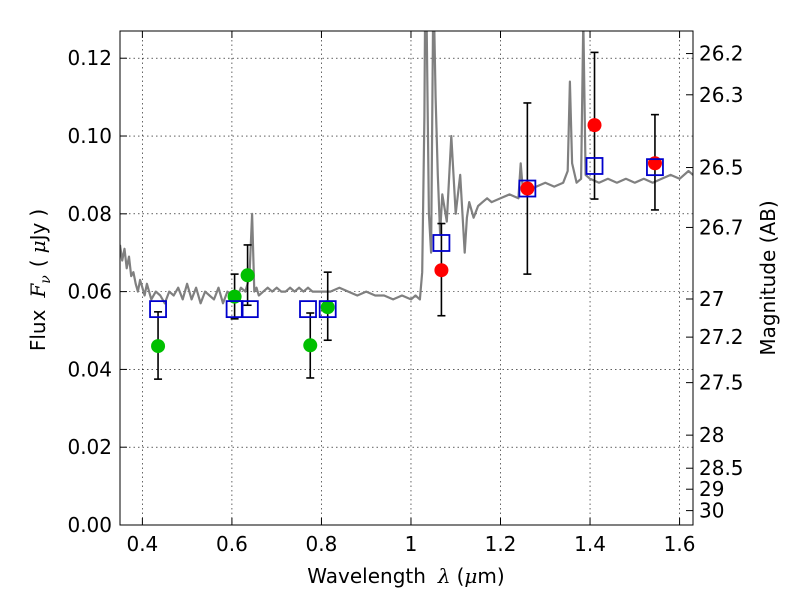  Describe the element at coordinates (89, 369) in the screenshot. I see `y-tick-label: 0.04` at that location.